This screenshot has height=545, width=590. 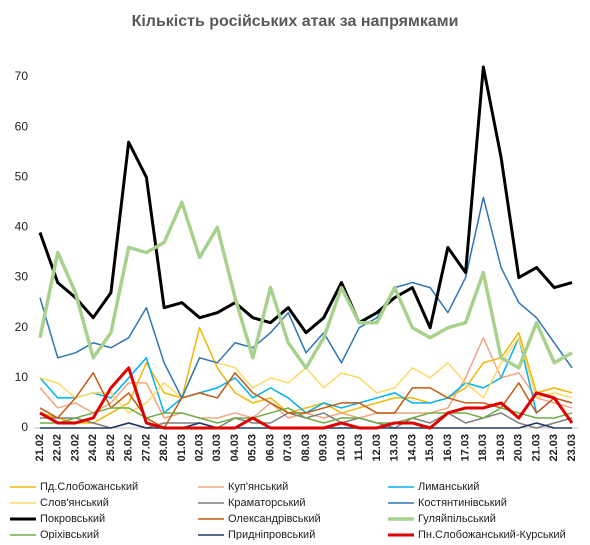 I want to click on y-tick-label: 20, so click(x=22, y=327).